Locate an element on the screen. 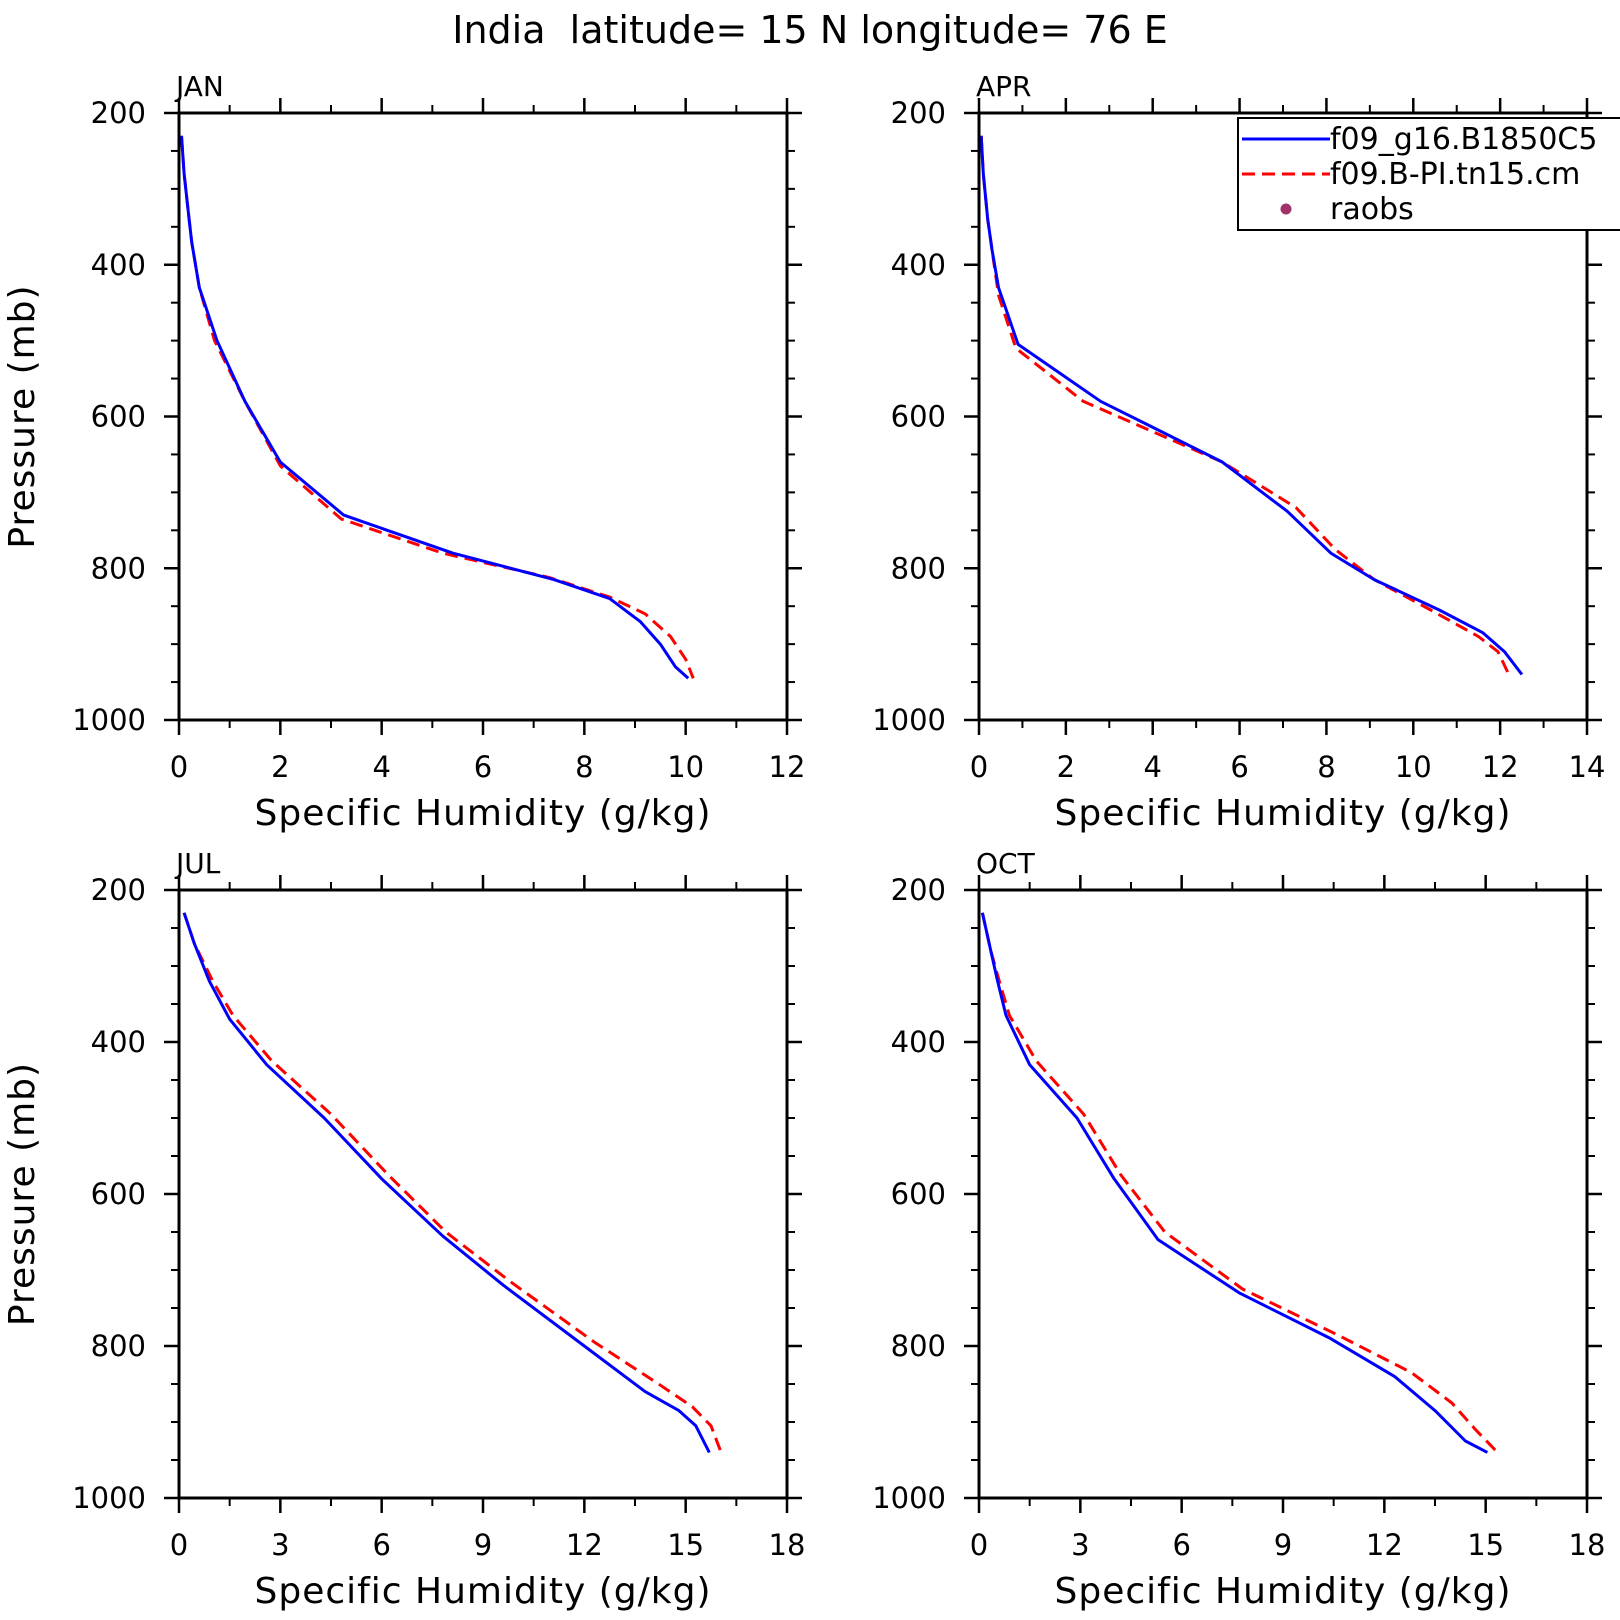  panel-title: APR is located at coordinates (1004, 86).